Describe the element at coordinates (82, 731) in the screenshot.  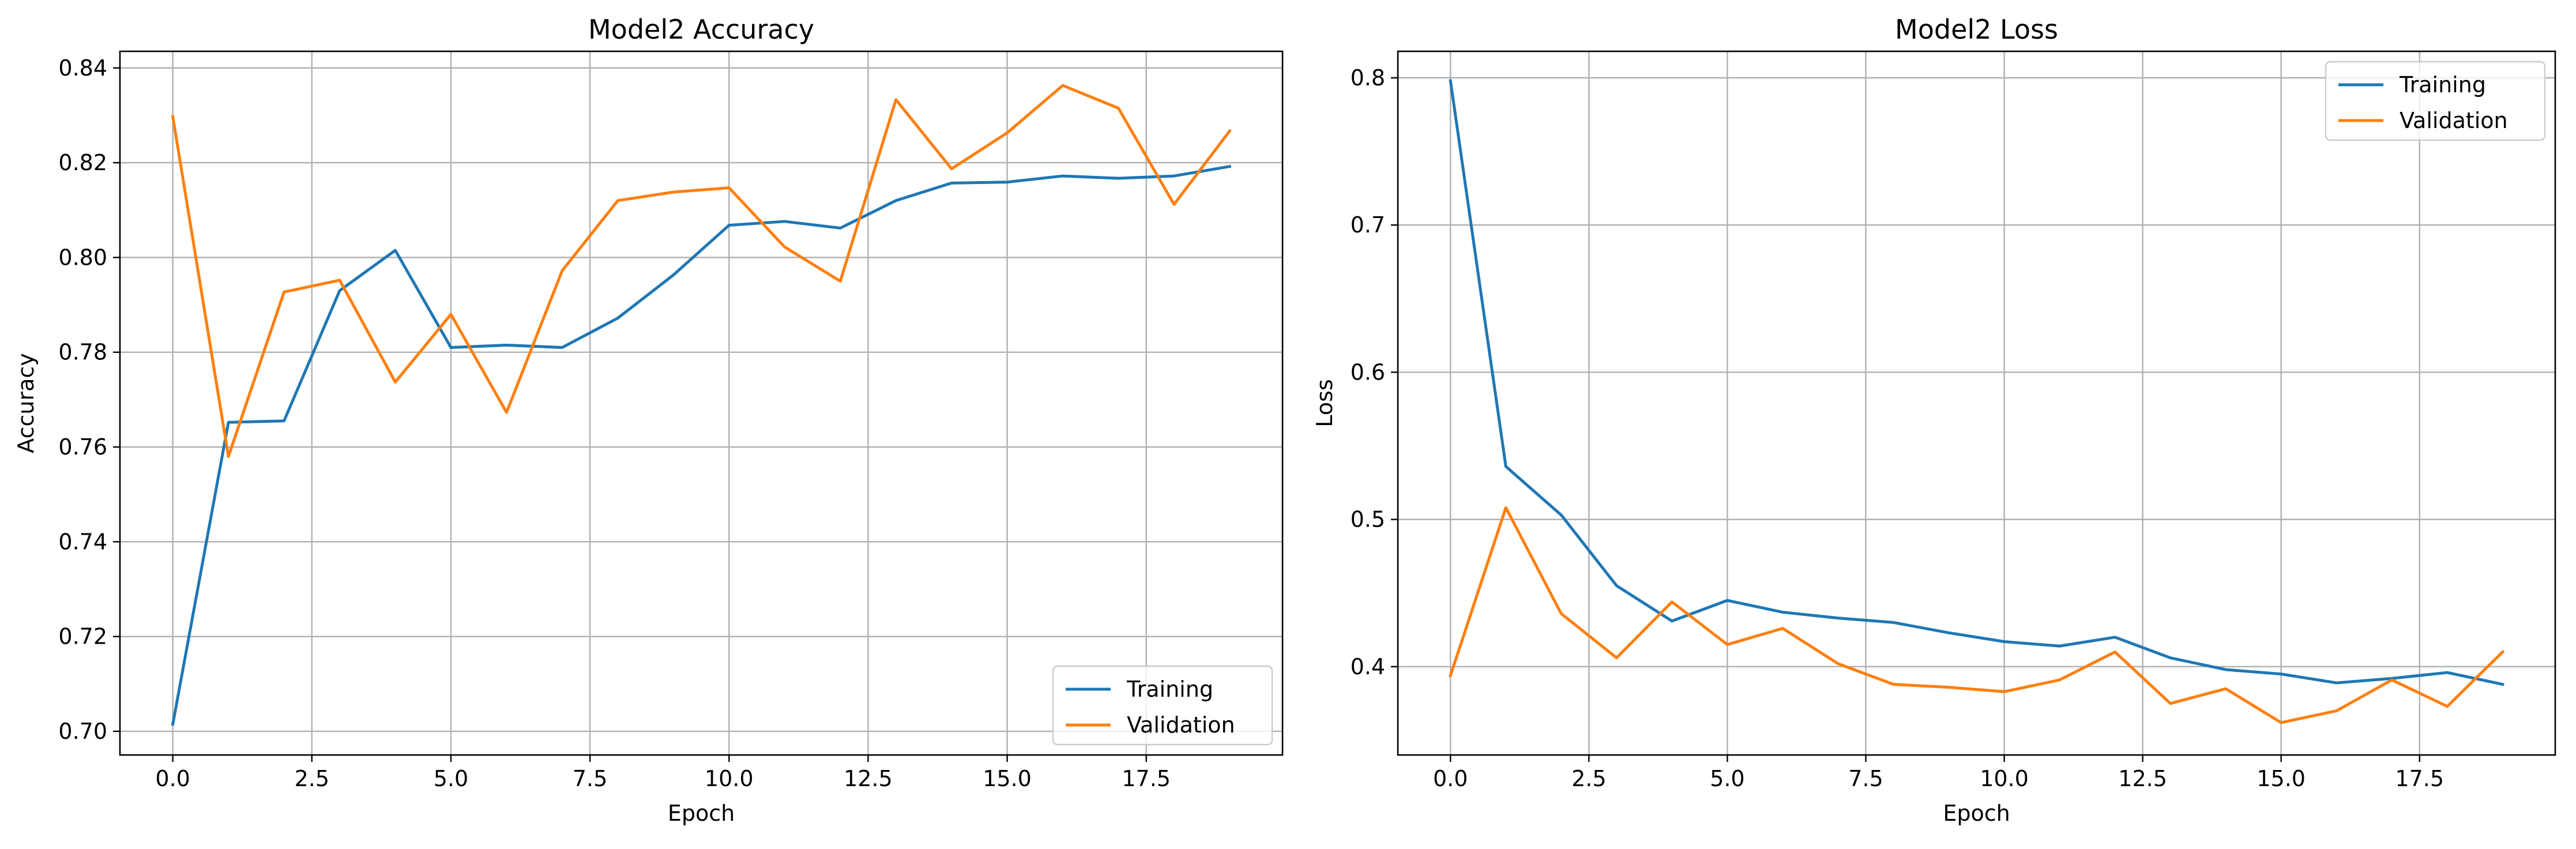
I see `y-tick-label: 0.70` at that location.